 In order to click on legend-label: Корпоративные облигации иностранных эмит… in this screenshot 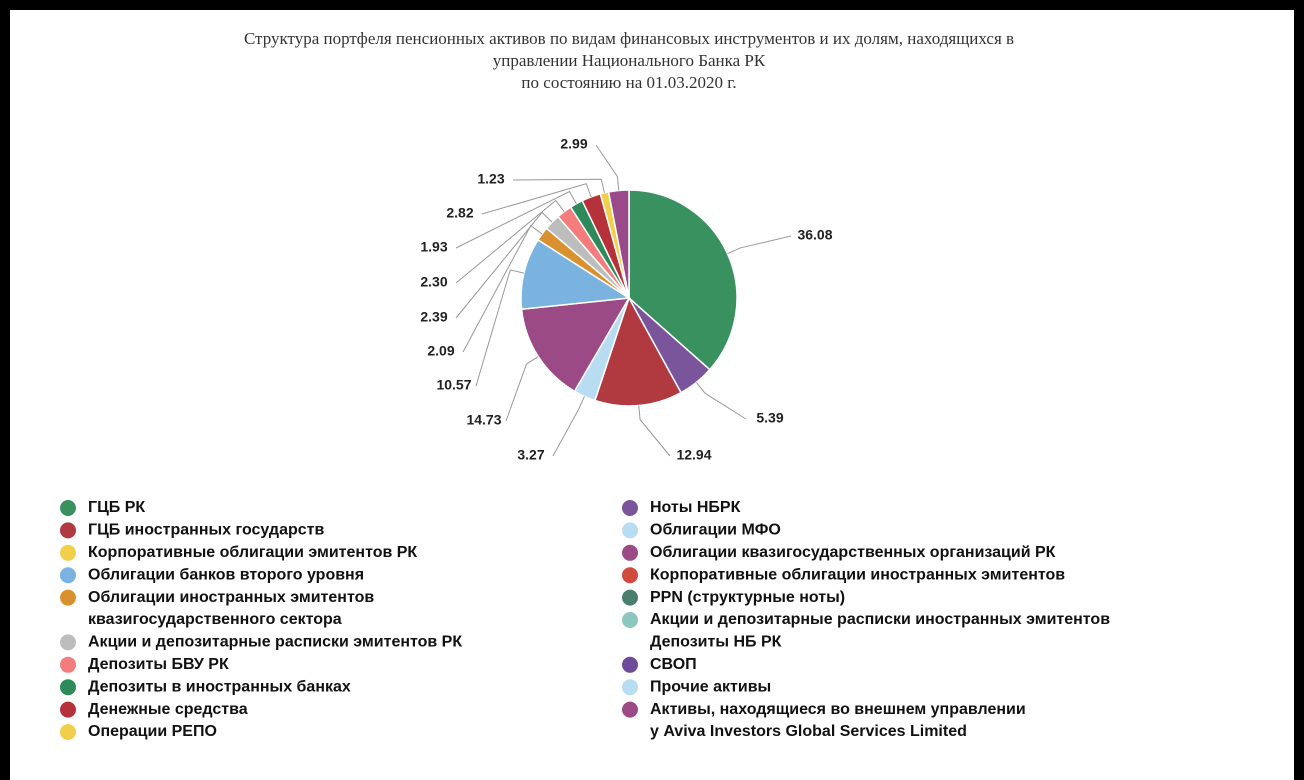, I will do `click(857, 574)`.